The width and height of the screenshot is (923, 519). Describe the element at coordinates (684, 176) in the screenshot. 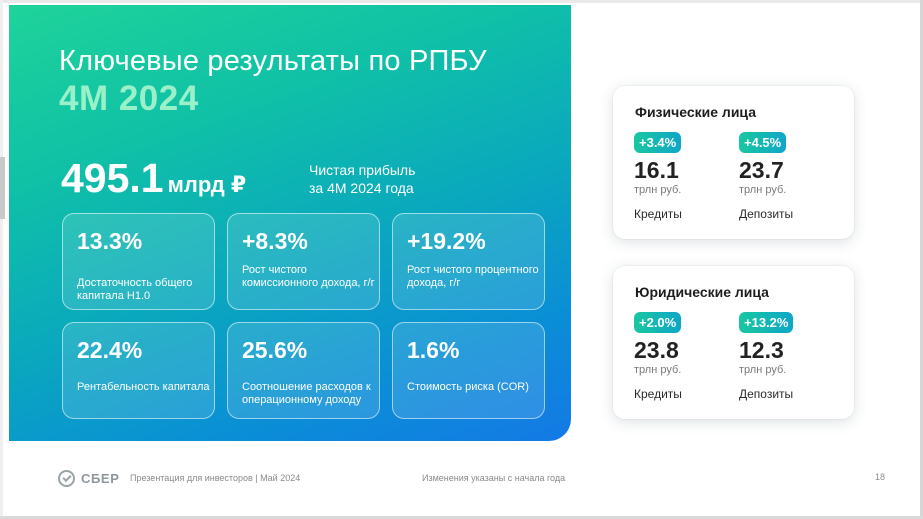

I see `segment-item-loans: +3.4% 16.1 трлн руб. Кредиты` at that location.